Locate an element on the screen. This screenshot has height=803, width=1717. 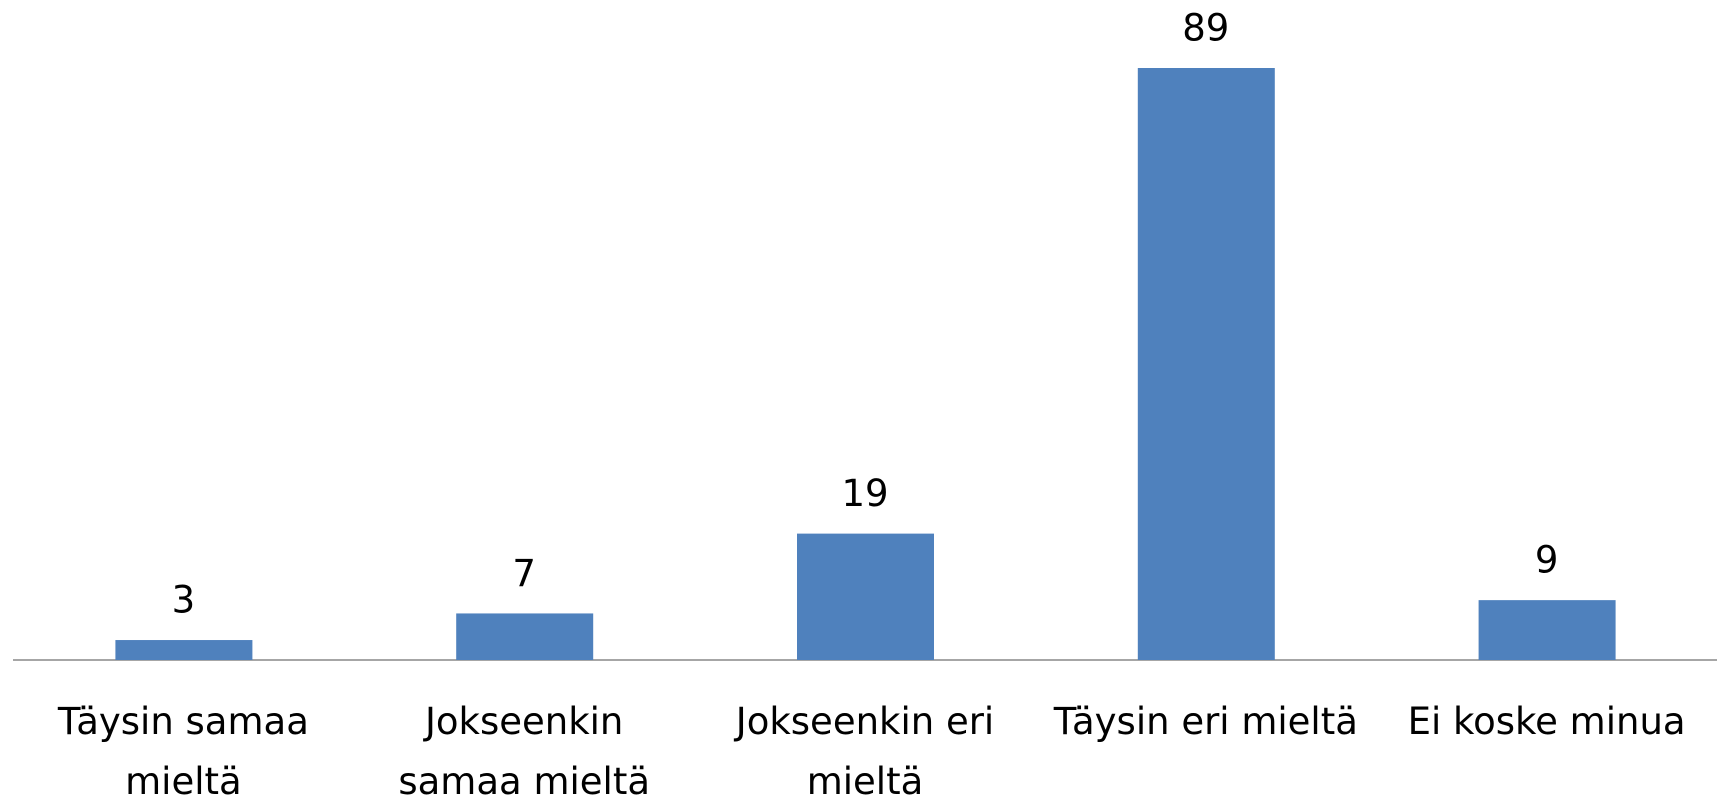
x-tick-label: Täysin samaa mieltä is located at coordinates (183, 751).